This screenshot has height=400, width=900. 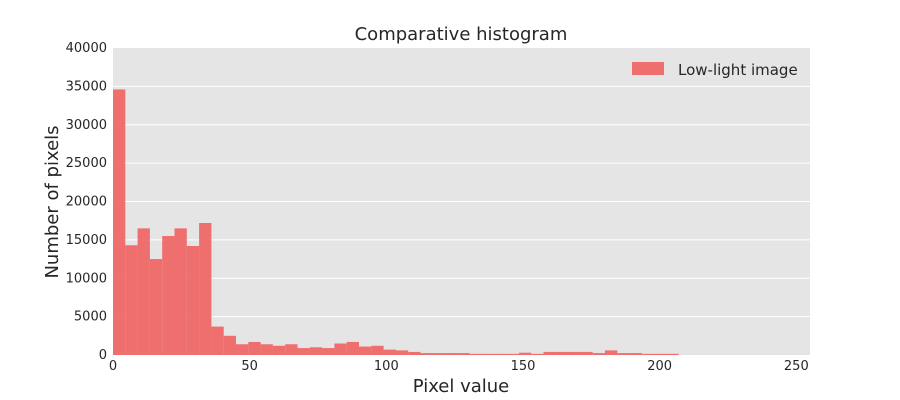 I want to click on y-tick-label: 35000, so click(x=86, y=86).